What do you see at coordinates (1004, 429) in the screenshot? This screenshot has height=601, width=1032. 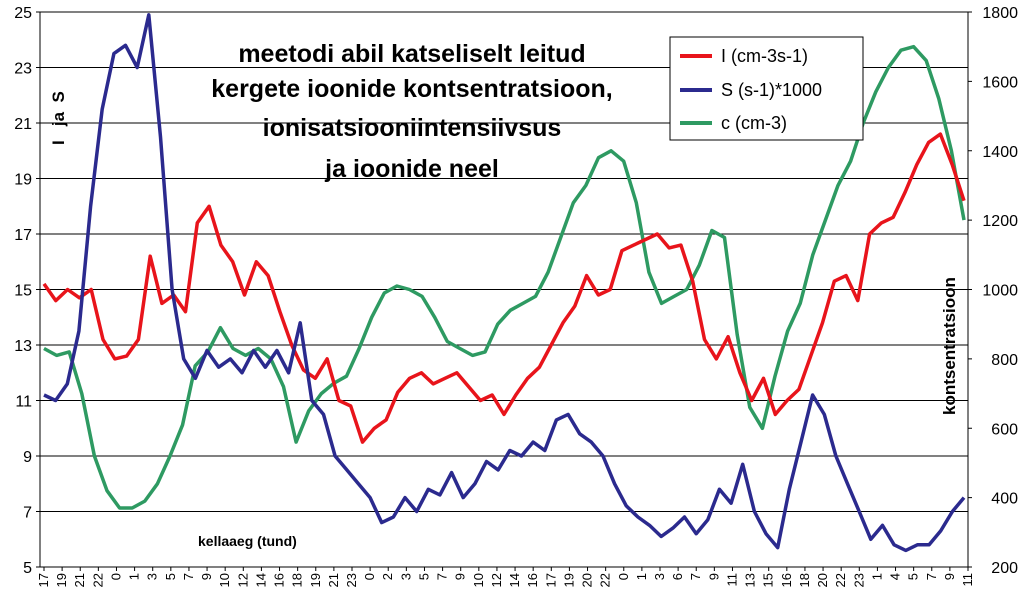 I see `right-tick-label: 600` at bounding box center [1004, 429].